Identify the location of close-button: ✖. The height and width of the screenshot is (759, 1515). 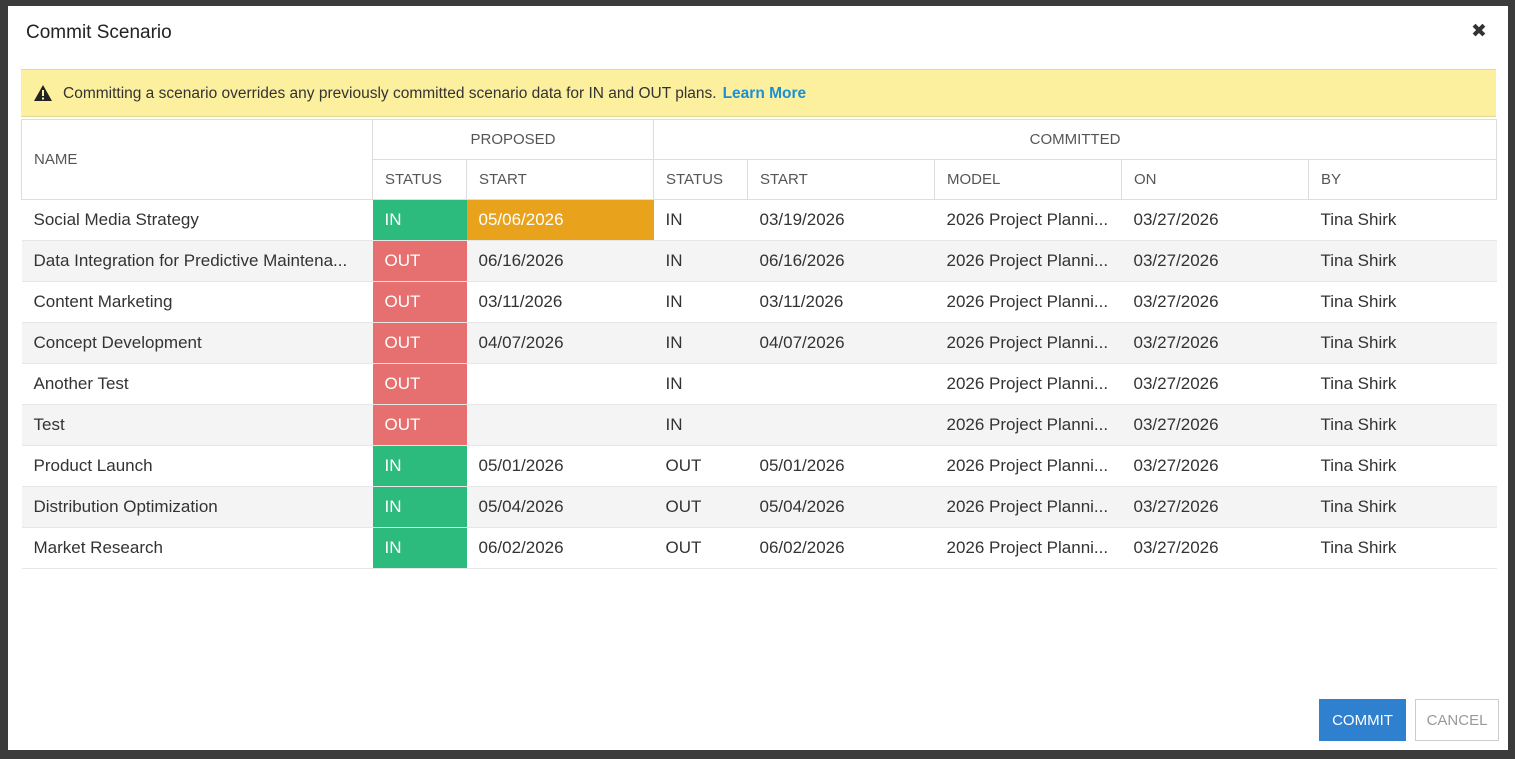
(1479, 31).